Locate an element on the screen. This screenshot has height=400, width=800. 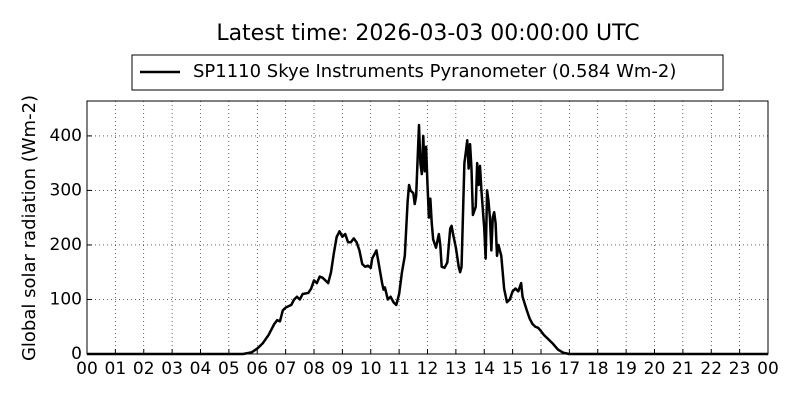
x-tick-label: 03 is located at coordinates (172, 369).